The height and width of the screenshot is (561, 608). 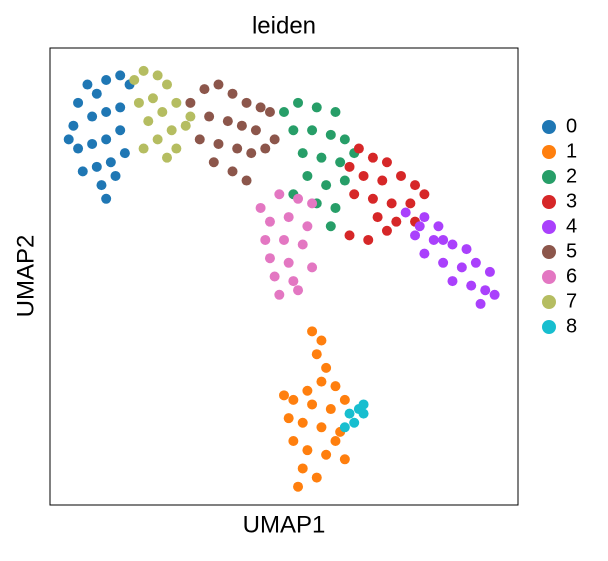 What do you see at coordinates (571, 326) in the screenshot?
I see `legend-label: 8` at bounding box center [571, 326].